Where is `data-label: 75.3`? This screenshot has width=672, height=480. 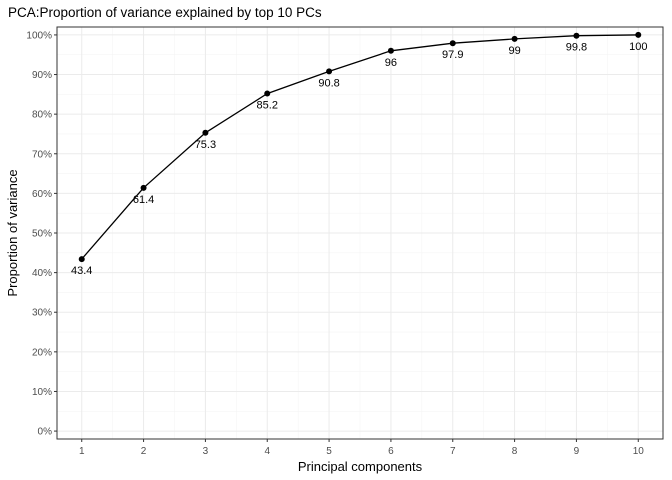 data-label: 75.3 is located at coordinates (205, 145).